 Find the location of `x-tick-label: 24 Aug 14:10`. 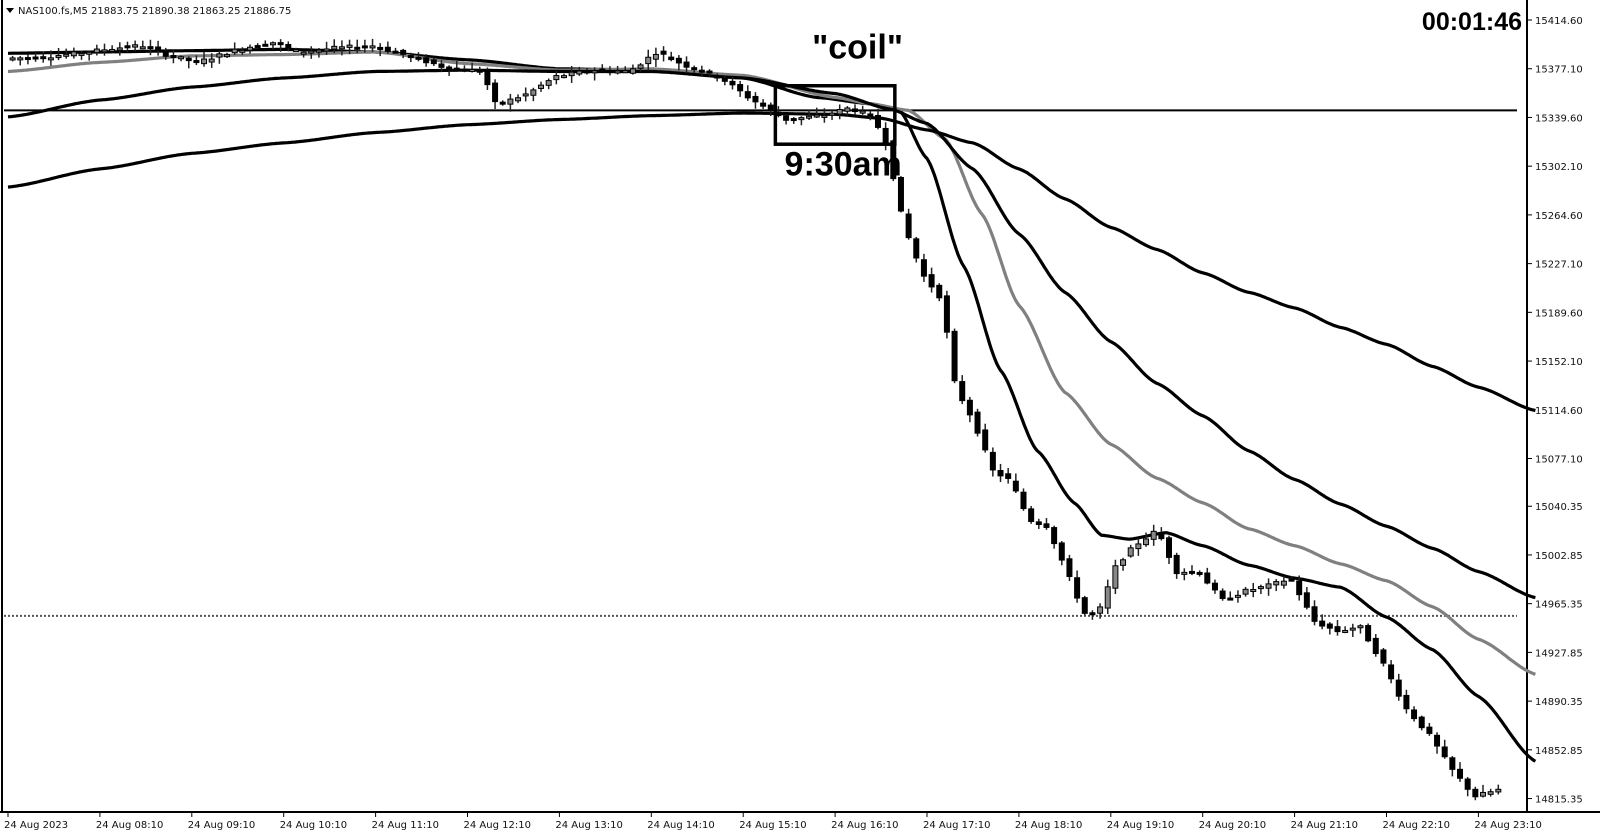

x-tick-label: 24 Aug 14:10 is located at coordinates (680, 825).